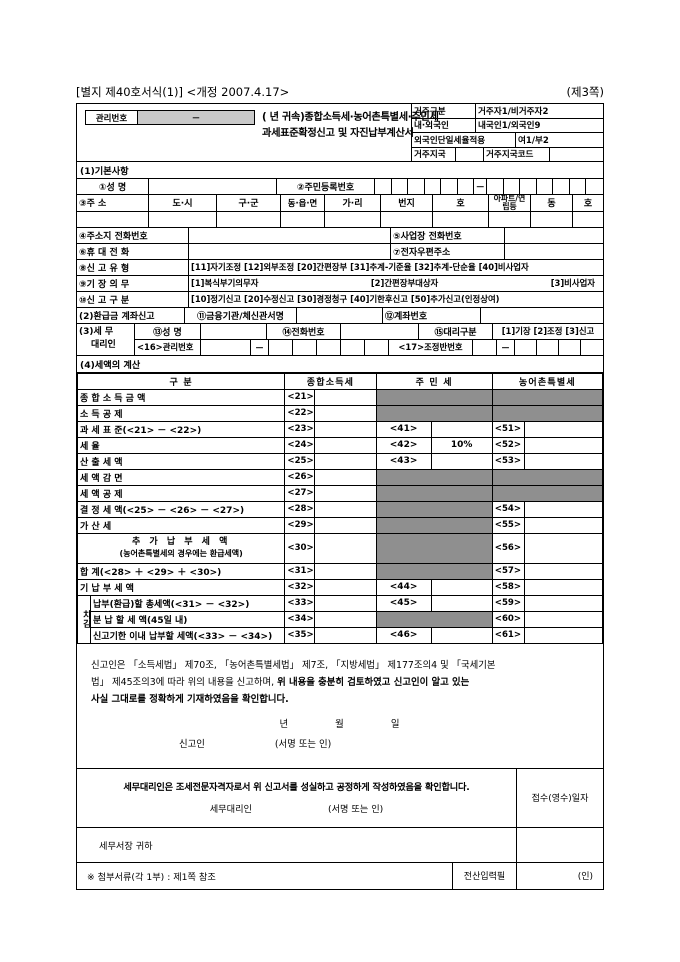 This screenshot has width=680, height=962. What do you see at coordinates (485, 347) in the screenshot?
I see `adjustment-number-input` at bounding box center [485, 347].